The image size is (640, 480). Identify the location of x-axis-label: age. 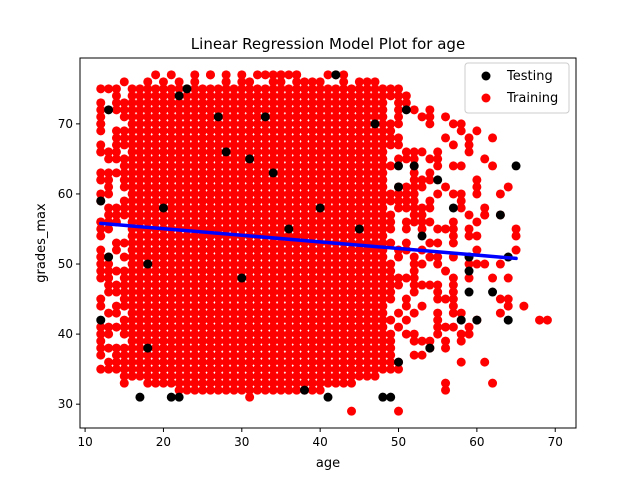
(328, 463).